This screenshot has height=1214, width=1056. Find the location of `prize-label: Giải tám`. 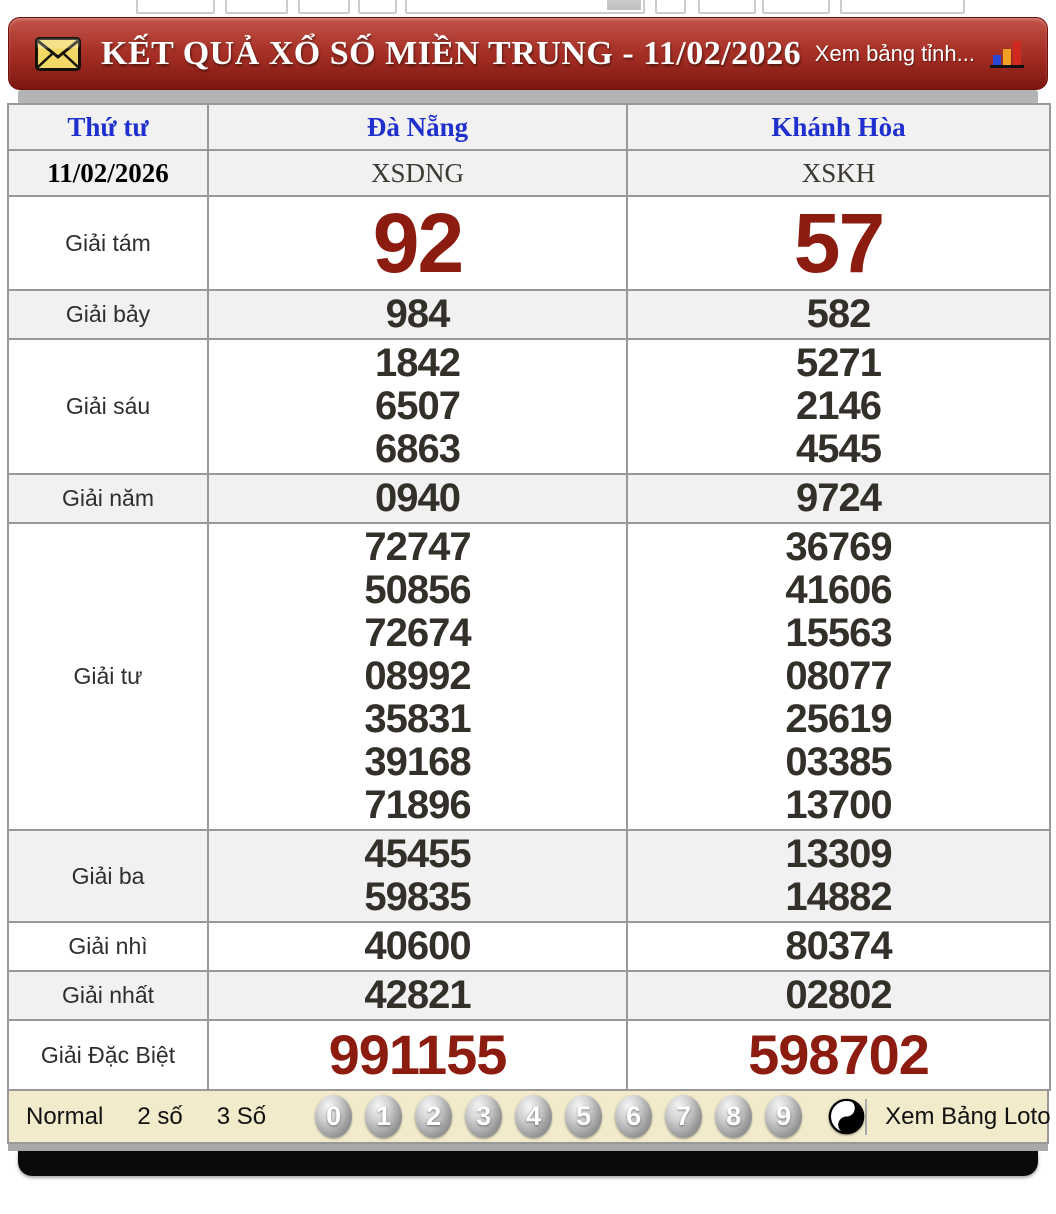

prize-label: Giải tám is located at coordinates (108, 243).